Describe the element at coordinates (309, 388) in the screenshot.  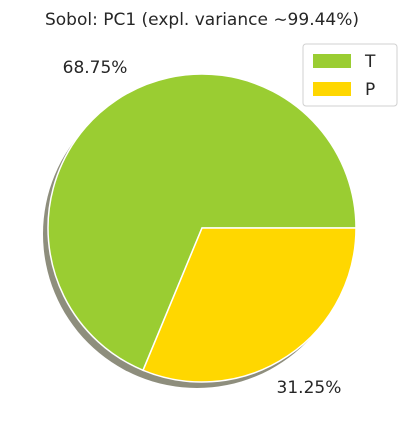
I see `slice-label: 31.25%` at that location.